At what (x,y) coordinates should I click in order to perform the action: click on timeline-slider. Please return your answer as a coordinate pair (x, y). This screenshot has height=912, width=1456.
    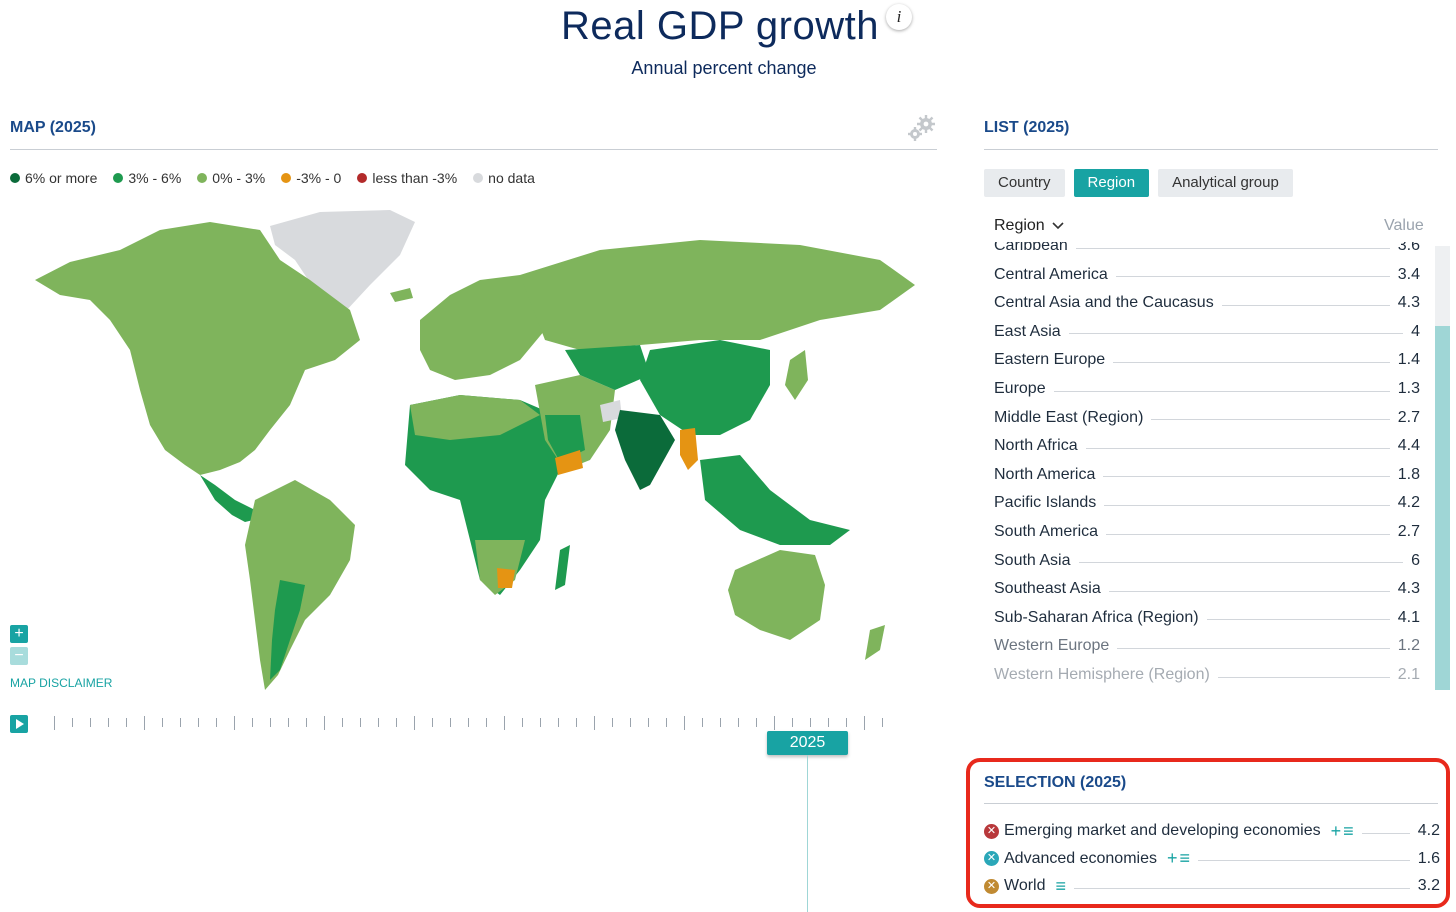
    Looking at the image, I should click on (466, 724).